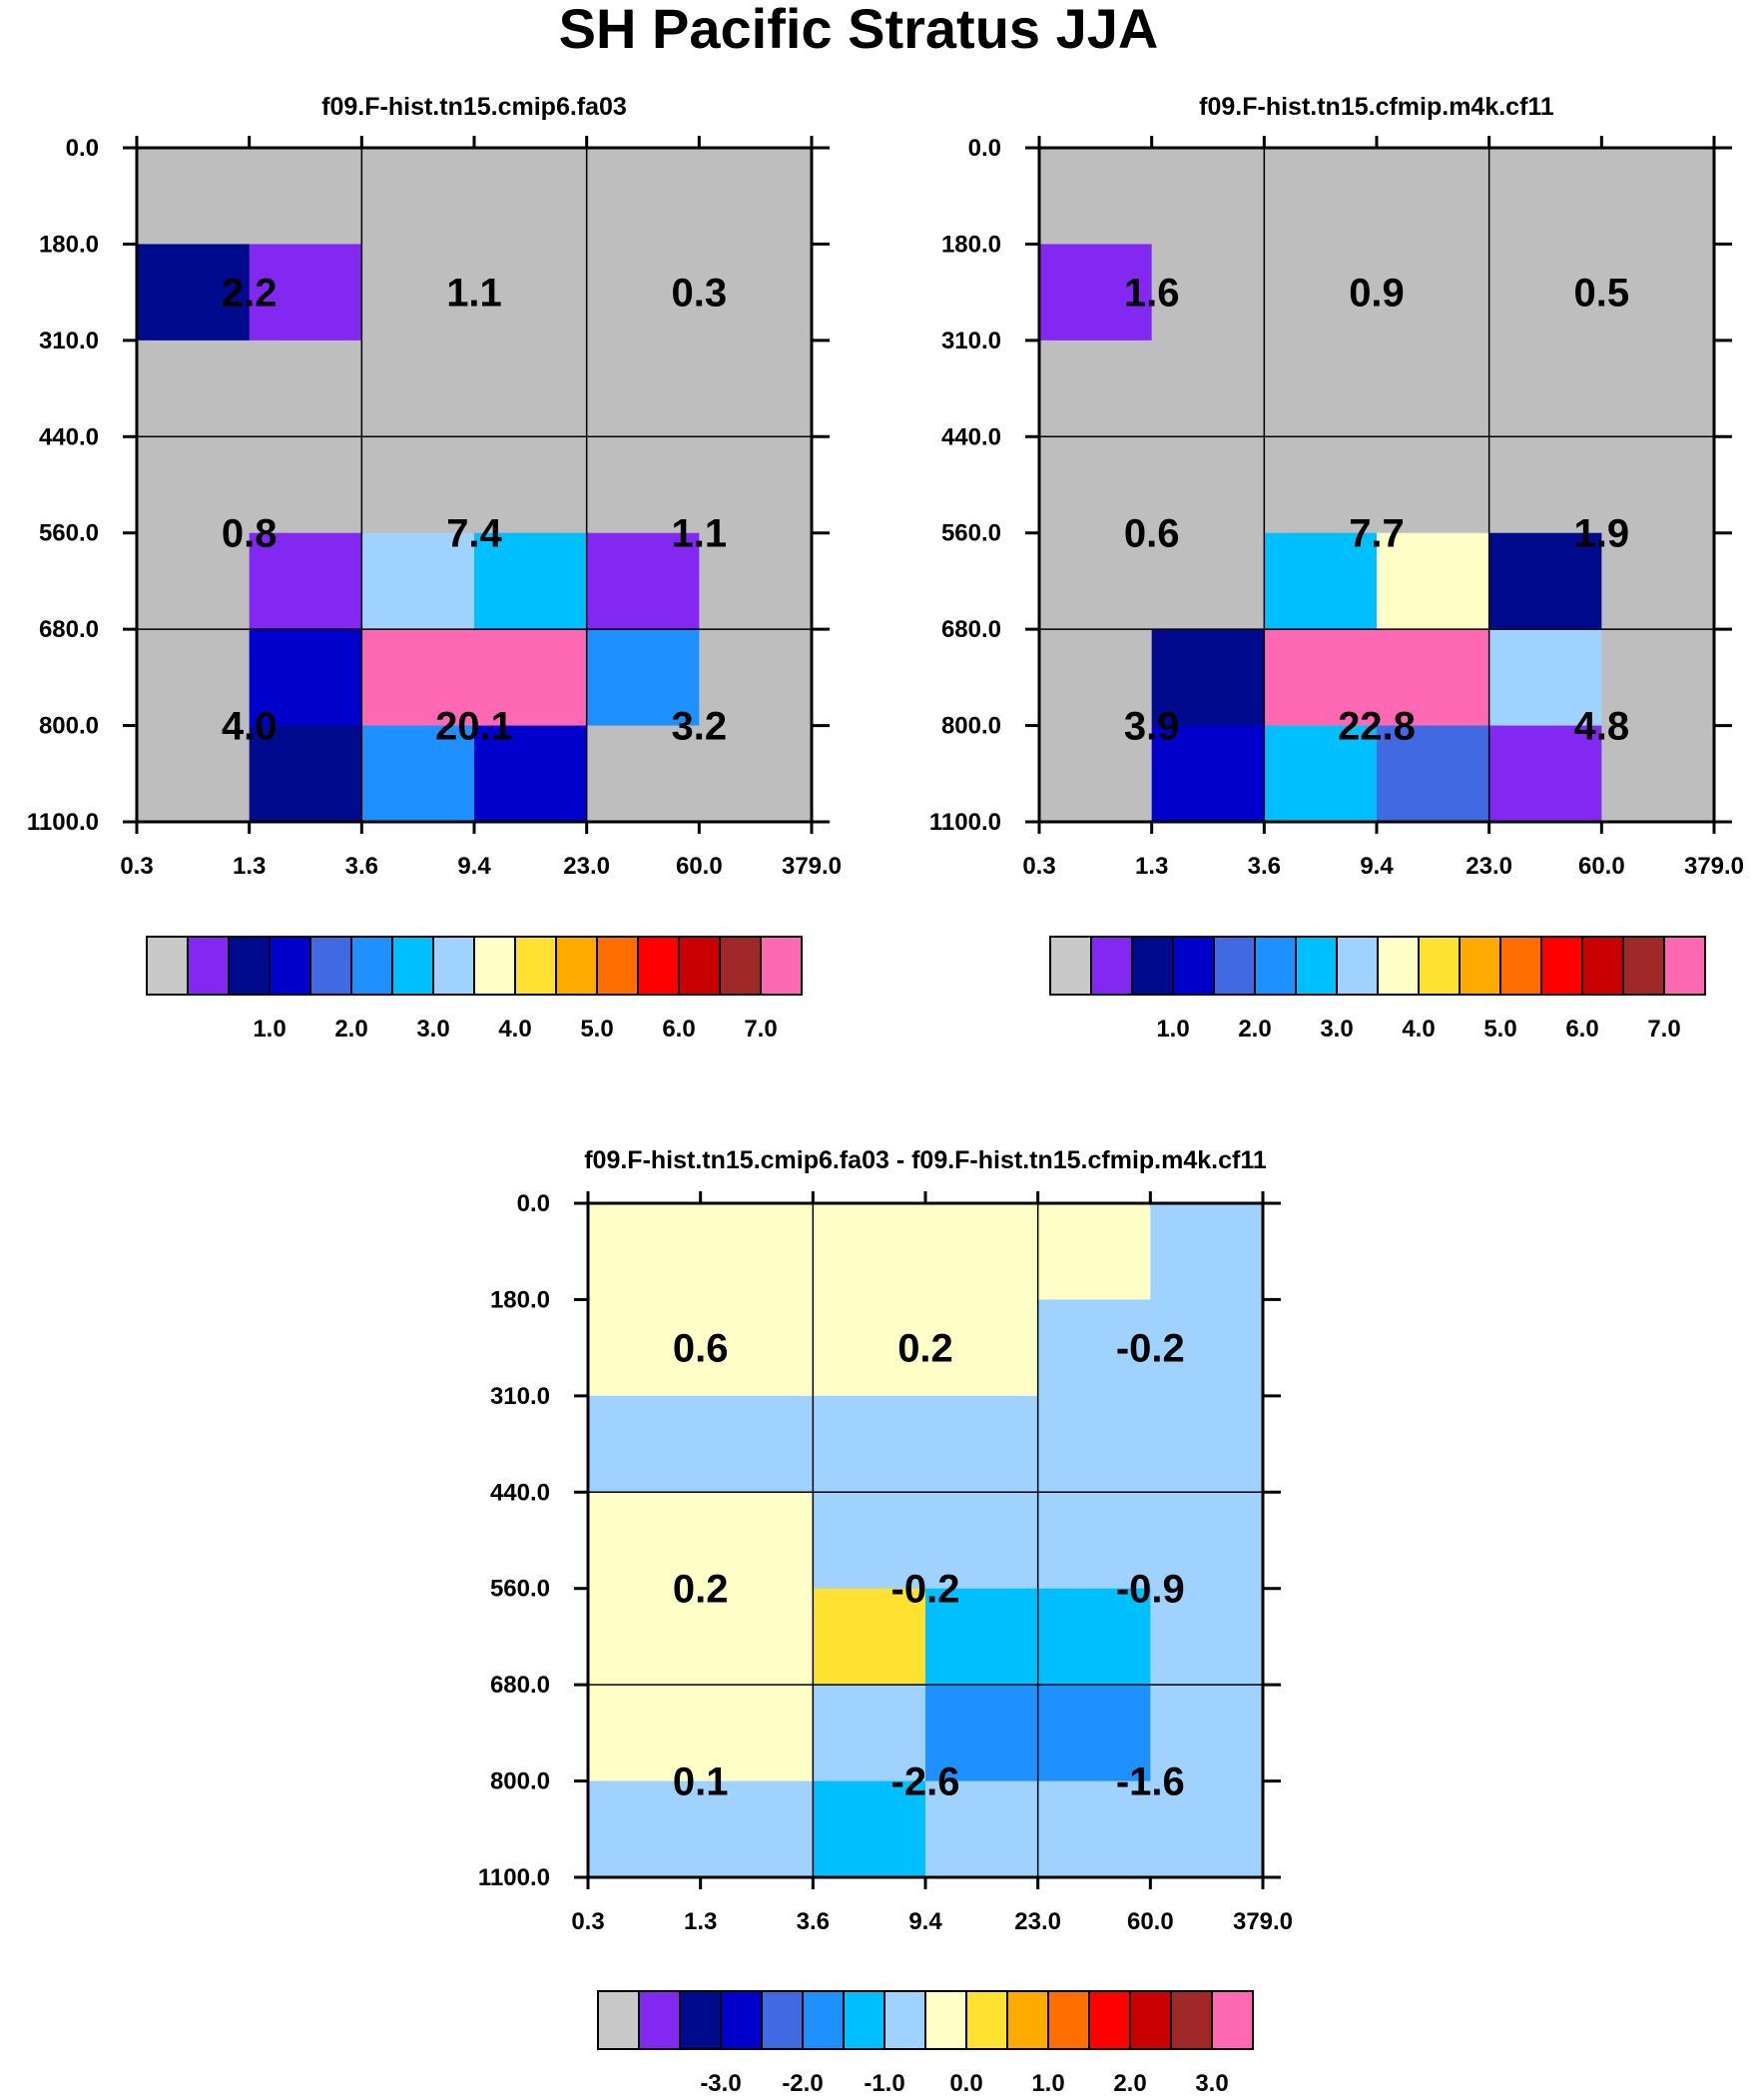 The width and height of the screenshot is (1760, 2100). What do you see at coordinates (1152, 294) in the screenshot?
I see `data-label: 1.6` at bounding box center [1152, 294].